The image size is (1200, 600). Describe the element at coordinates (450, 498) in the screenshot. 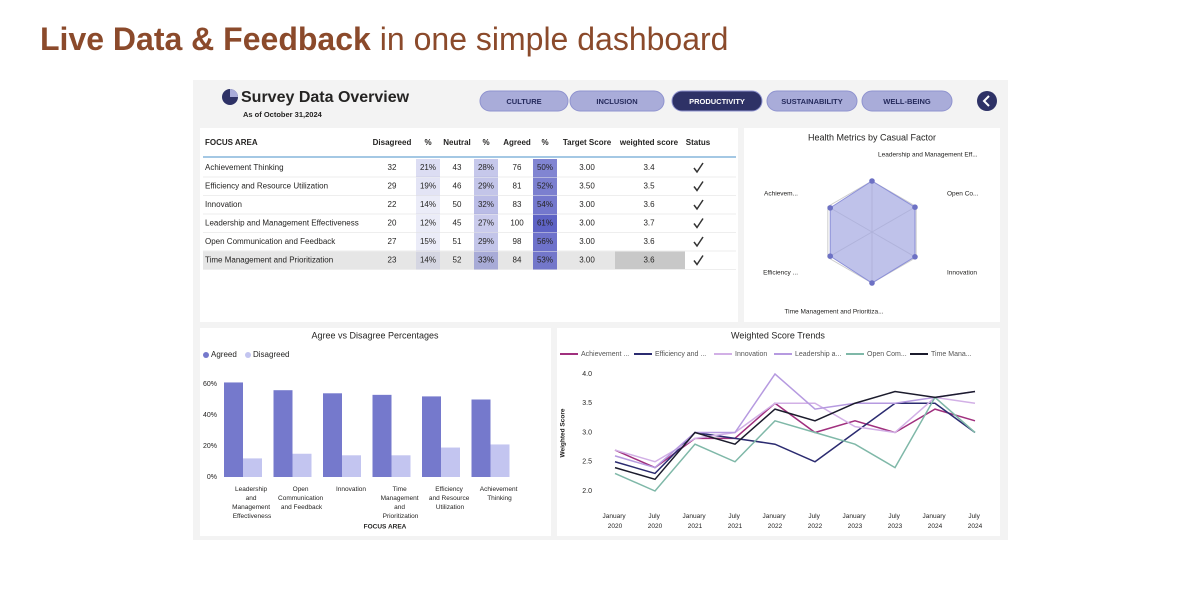

I see `x-tick-label: Efficiency and Resource Utilization` at that location.